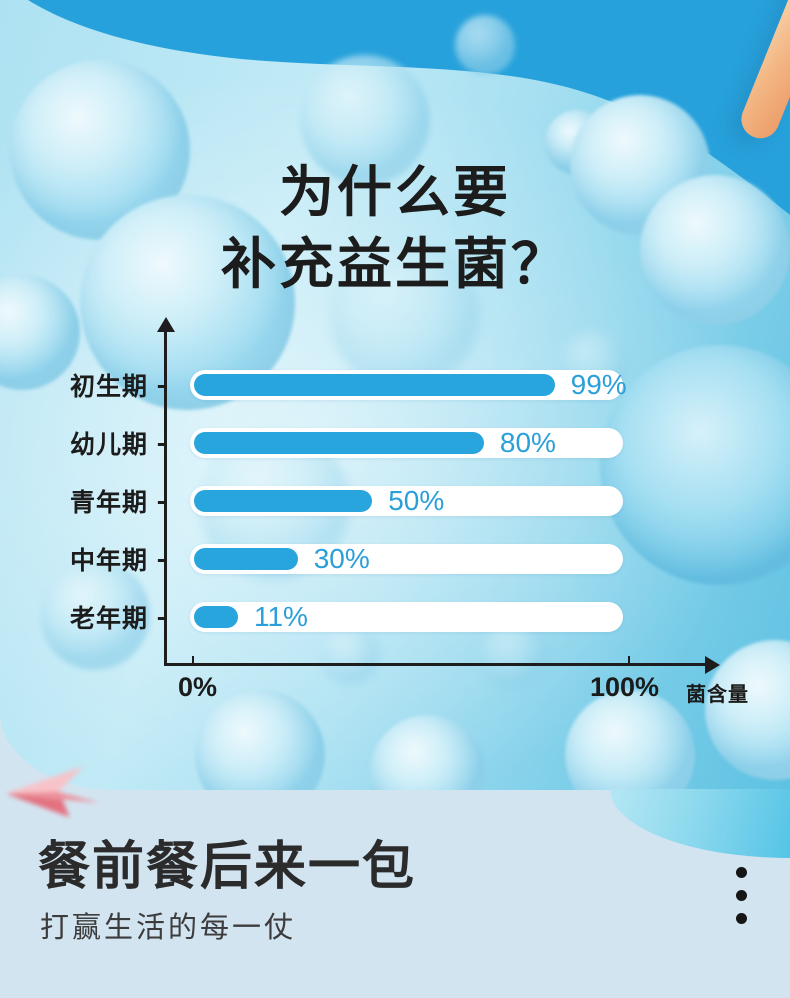 This screenshot has height=998, width=790. What do you see at coordinates (280, 616) in the screenshot?
I see `value-label: 11%` at bounding box center [280, 616].